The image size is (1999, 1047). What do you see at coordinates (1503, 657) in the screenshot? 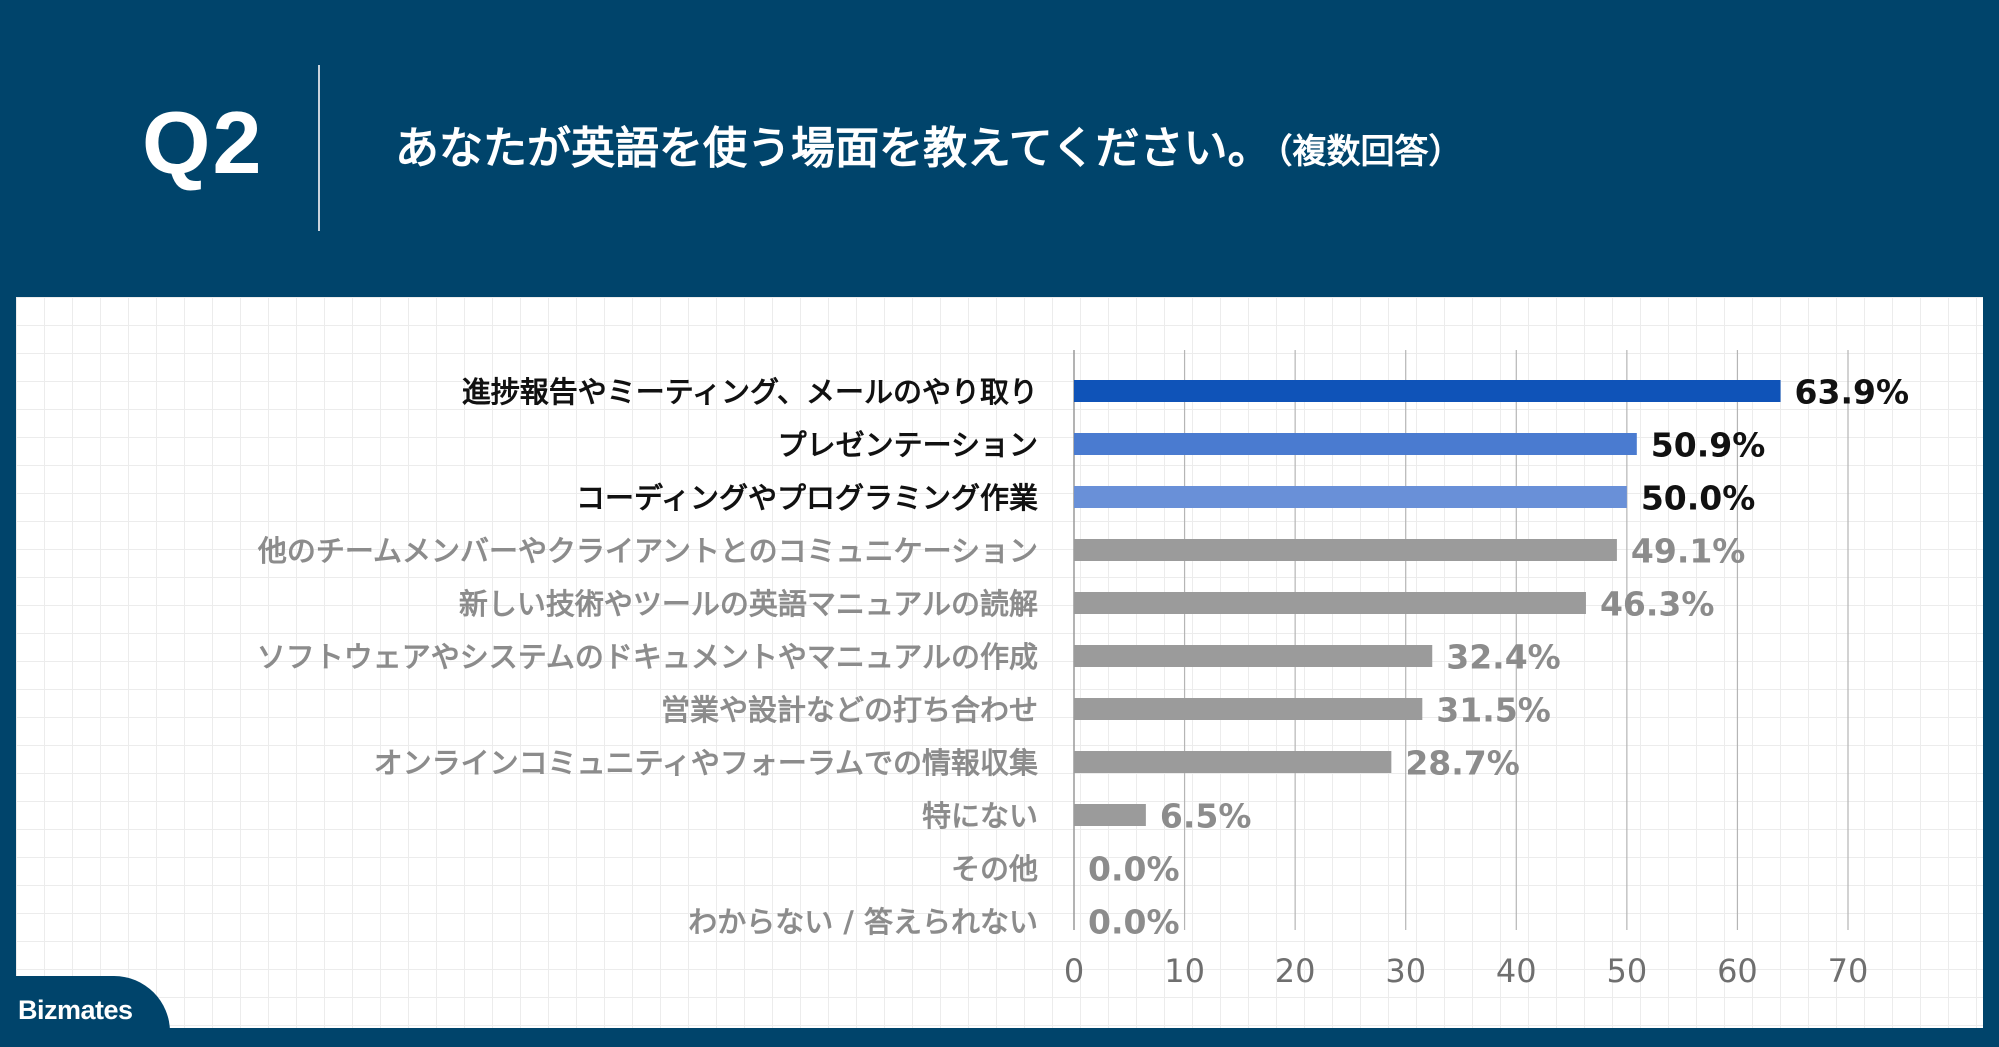
I see `value-label: 32.4%` at bounding box center [1503, 657].